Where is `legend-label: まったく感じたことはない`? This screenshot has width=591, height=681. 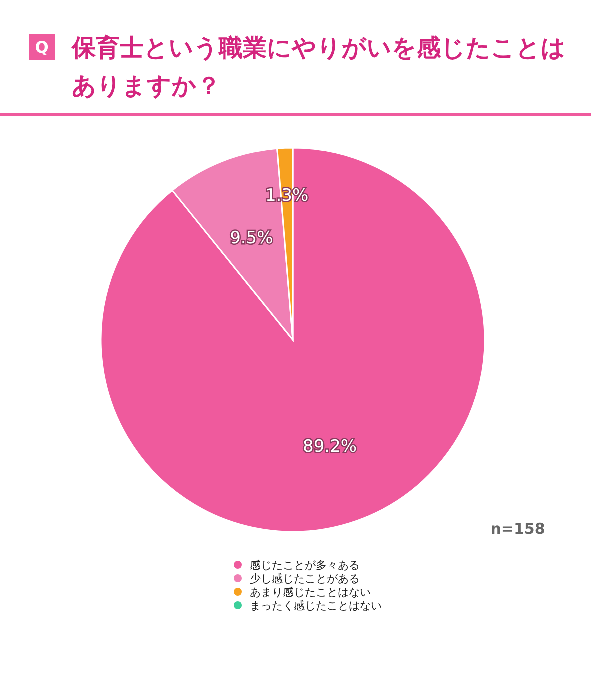 legend-label: まったく感じたことはない is located at coordinates (316, 606).